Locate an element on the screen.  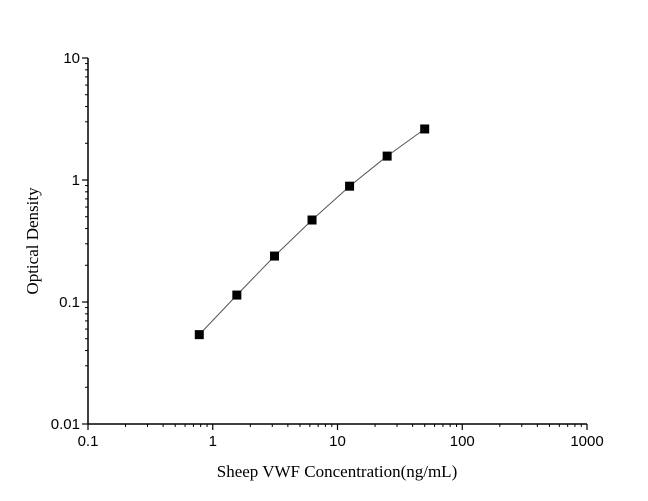
x-tick-label: 1 is located at coordinates (213, 441).